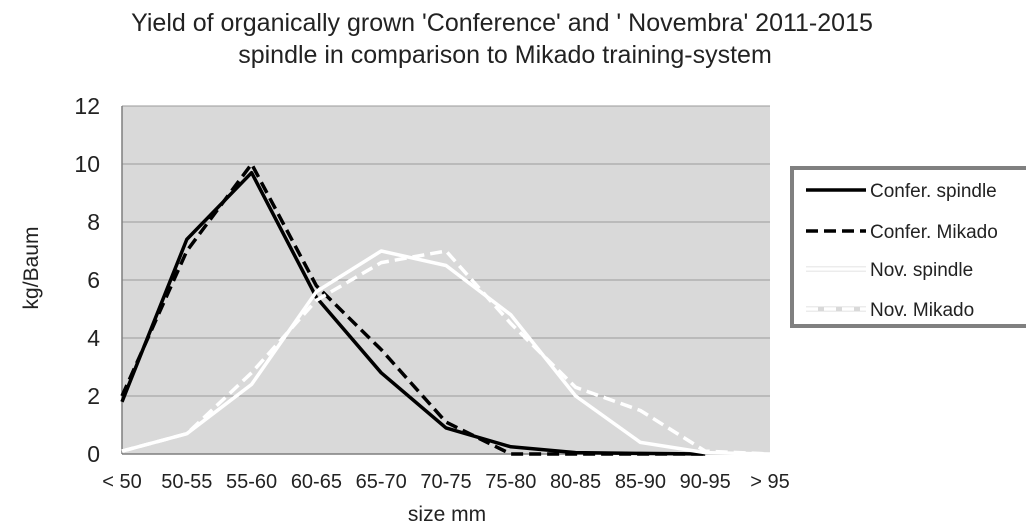 This screenshot has height=526, width=1026. I want to click on y-tick-label: 4, so click(93, 338).